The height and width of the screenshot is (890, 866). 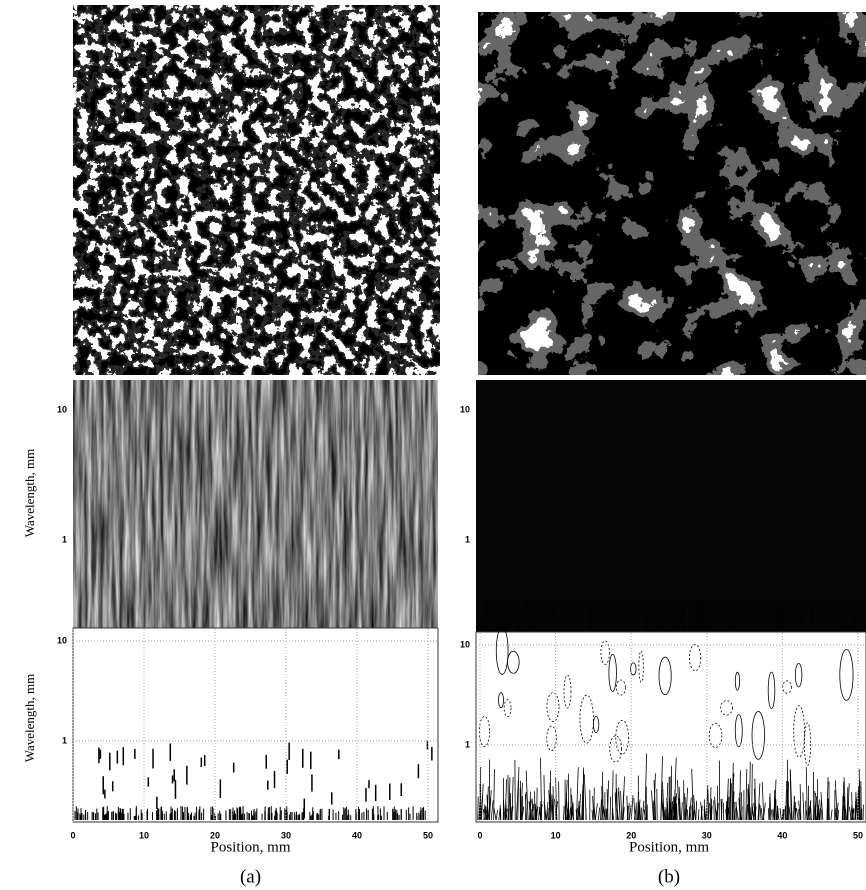 I want to click on wavelet-texture-a, so click(x=255, y=504).